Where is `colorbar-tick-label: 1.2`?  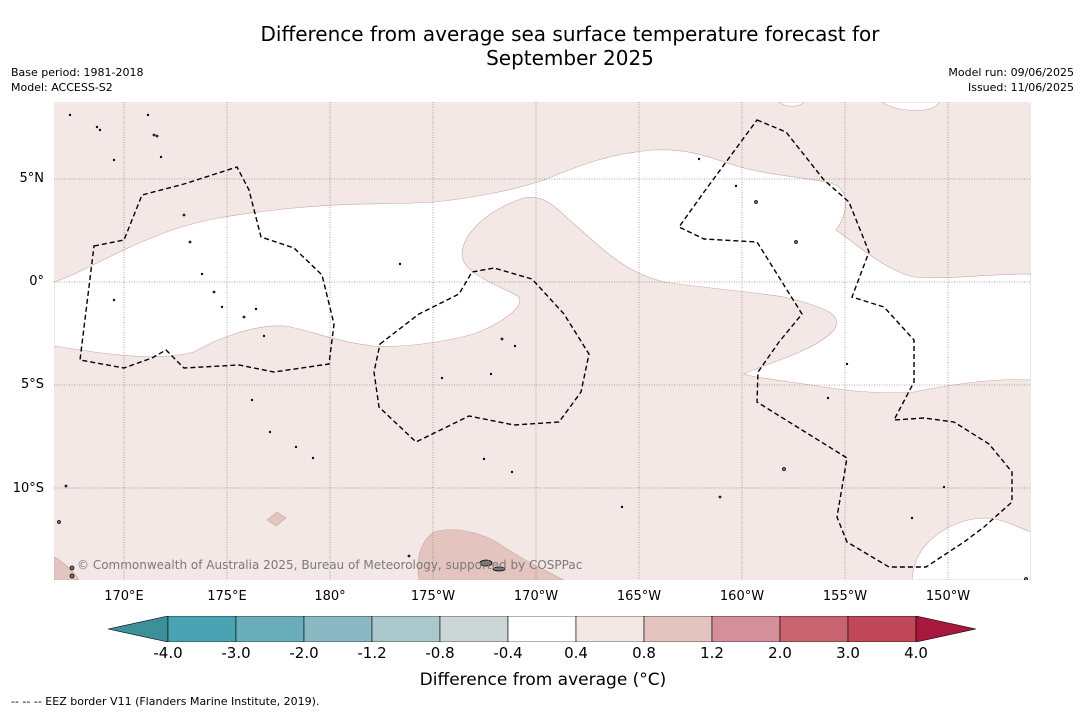 colorbar-tick-label: 1.2 is located at coordinates (712, 653).